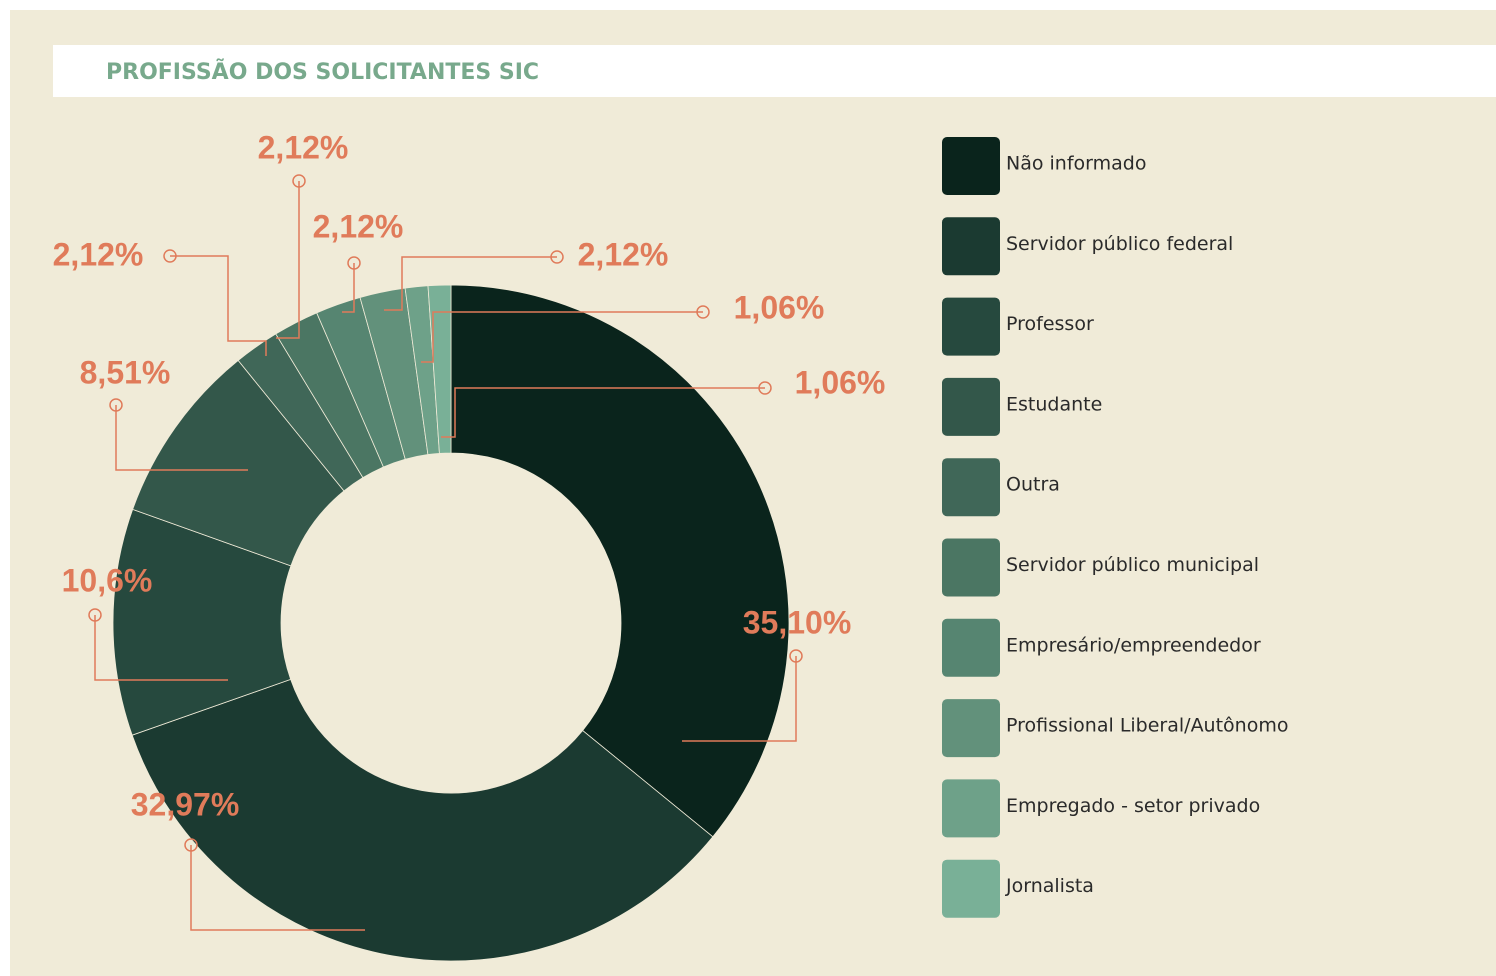  What do you see at coordinates (1076, 164) in the screenshot?
I see `legend-label: Não informado` at bounding box center [1076, 164].